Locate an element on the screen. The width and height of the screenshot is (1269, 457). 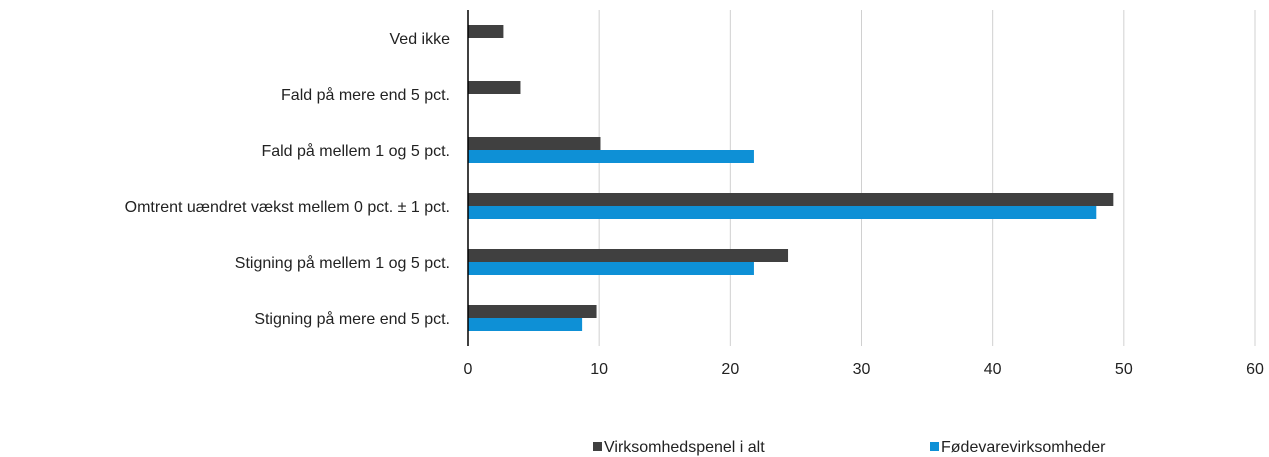
x-tick-label: 0 is located at coordinates (468, 369).